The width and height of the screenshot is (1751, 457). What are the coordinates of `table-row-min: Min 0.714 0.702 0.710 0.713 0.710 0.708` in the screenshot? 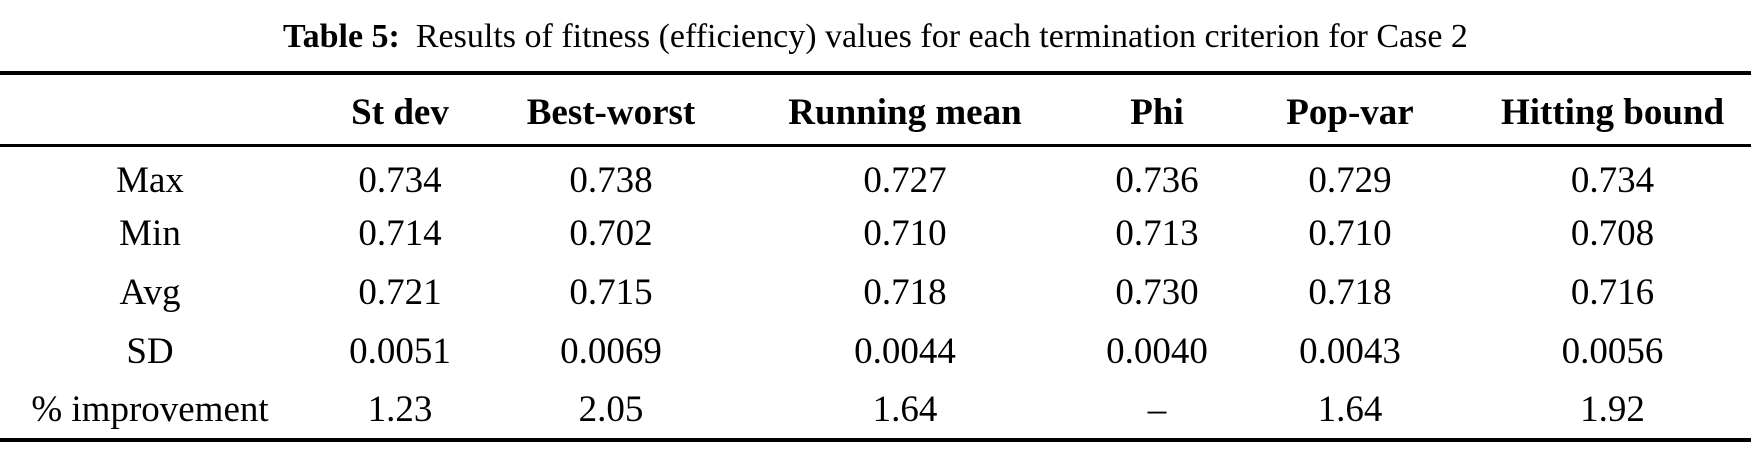 It's located at (875, 233).